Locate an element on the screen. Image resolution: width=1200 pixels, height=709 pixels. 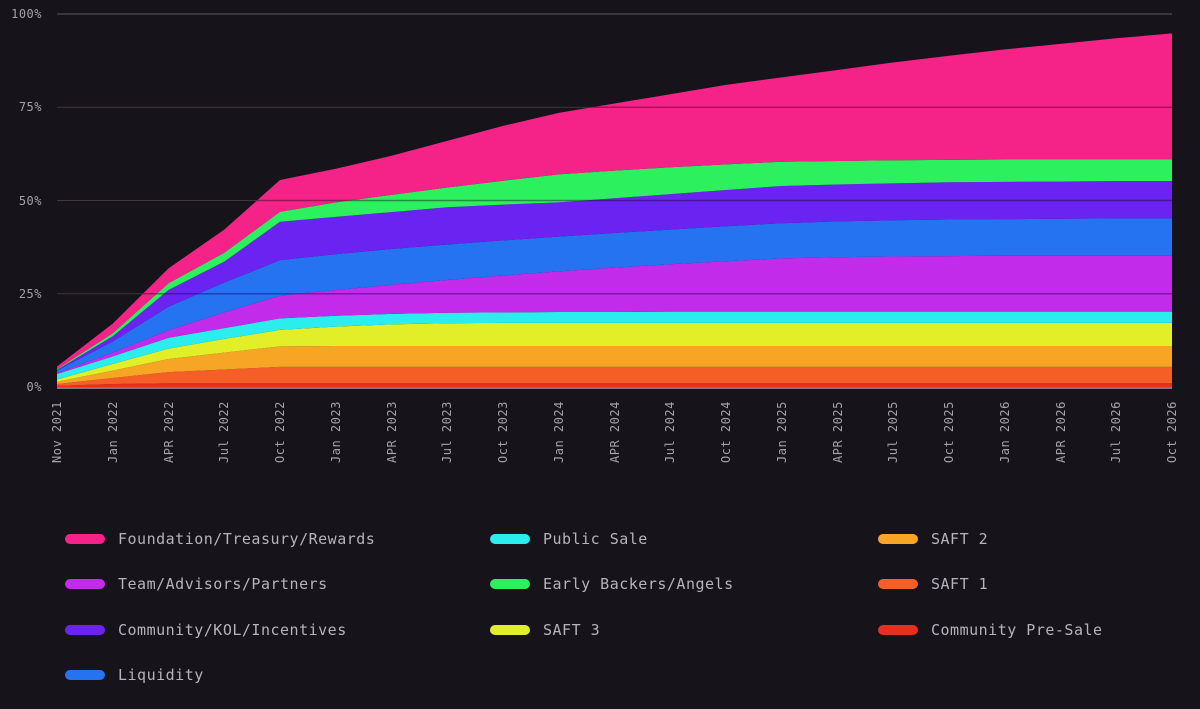
legend-item-liquidity: Liquidity is located at coordinates (220, 676).